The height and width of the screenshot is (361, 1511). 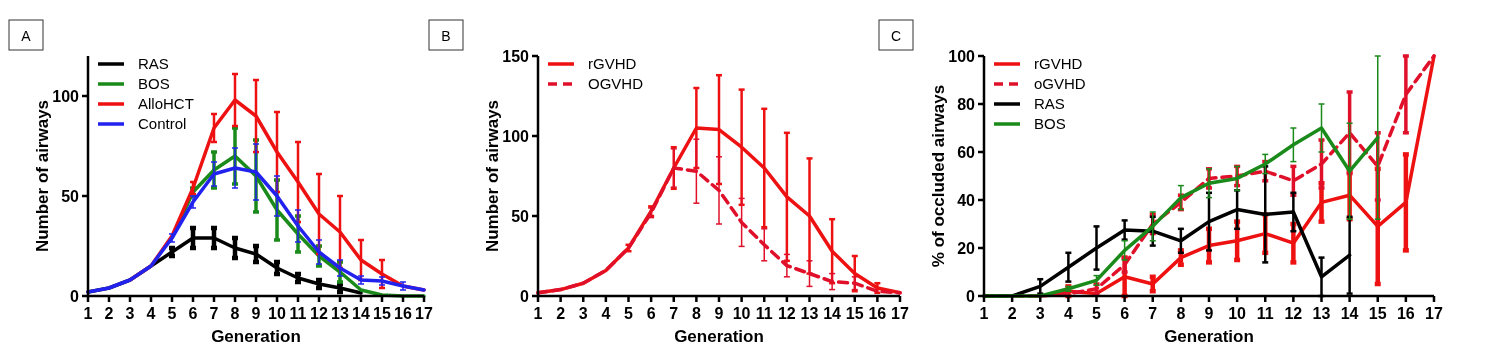 What do you see at coordinates (896, 36) in the screenshot?
I see `text: C` at bounding box center [896, 36].